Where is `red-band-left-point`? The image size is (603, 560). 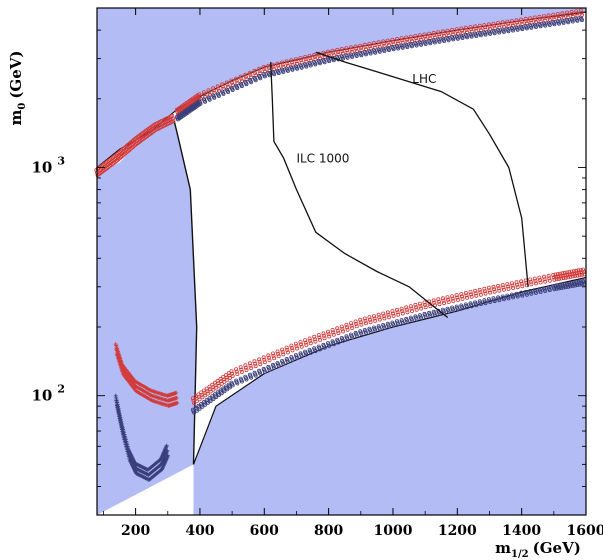
red-band-left-point is located at coordinates (172, 118).